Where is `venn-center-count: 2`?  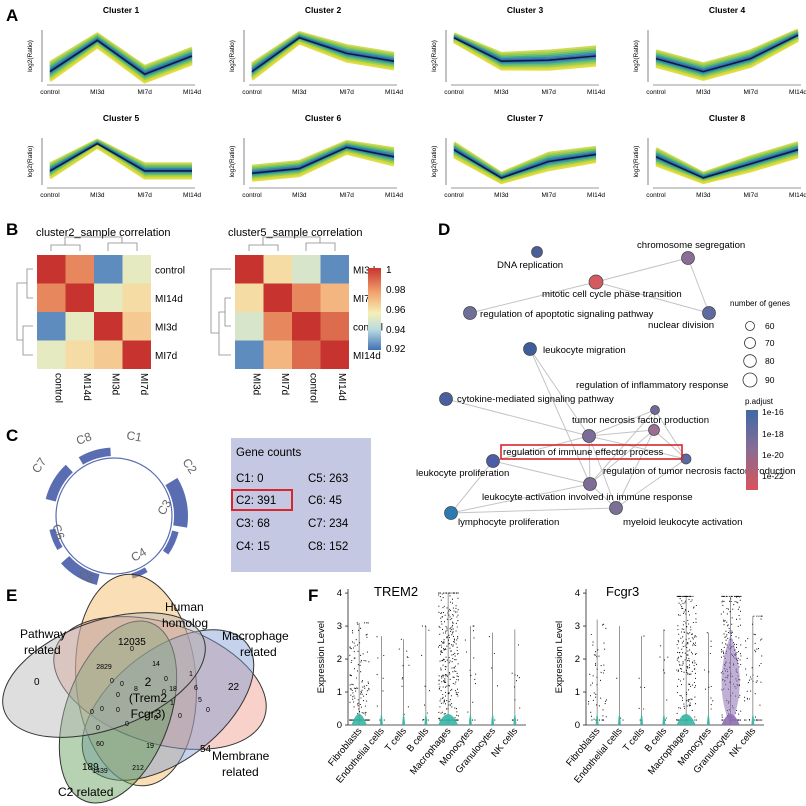
venn-center-count: 2 is located at coordinates (148, 682).